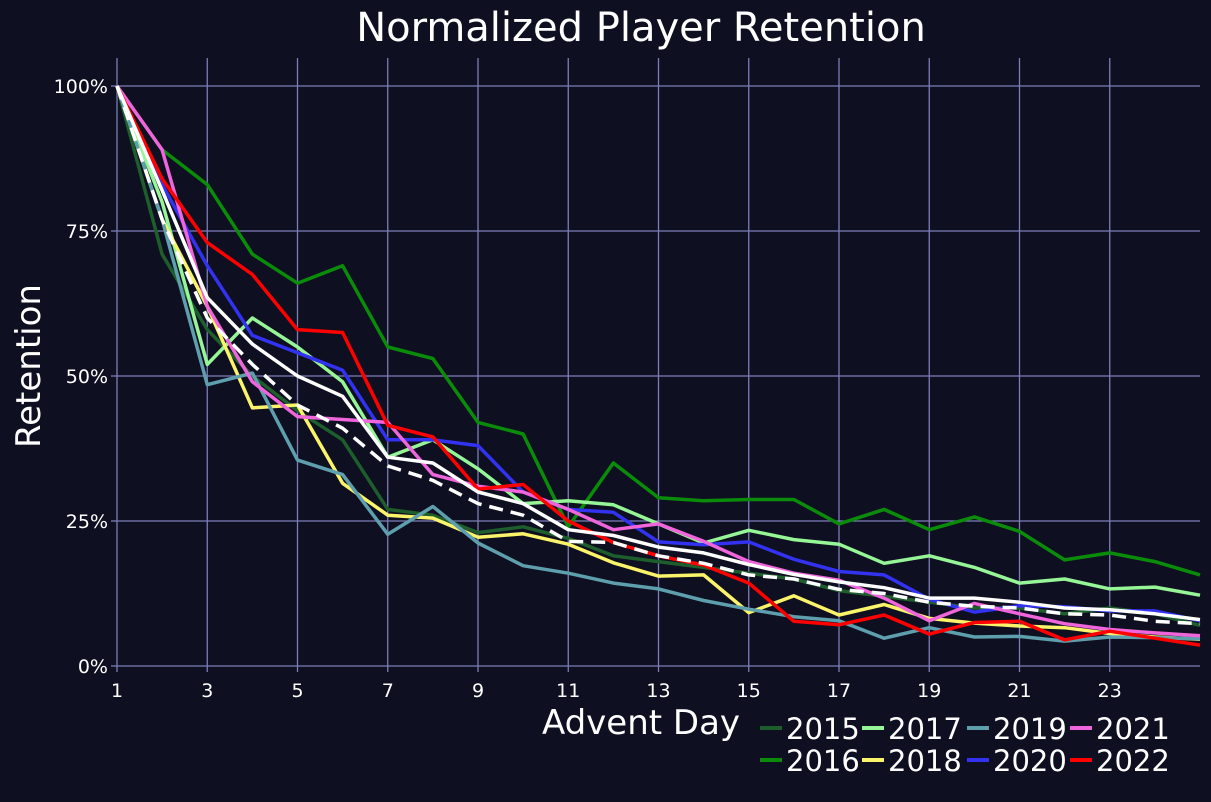 The height and width of the screenshot is (802, 1211). Describe the element at coordinates (749, 691) in the screenshot. I see `x-tick-label: 15` at that location.